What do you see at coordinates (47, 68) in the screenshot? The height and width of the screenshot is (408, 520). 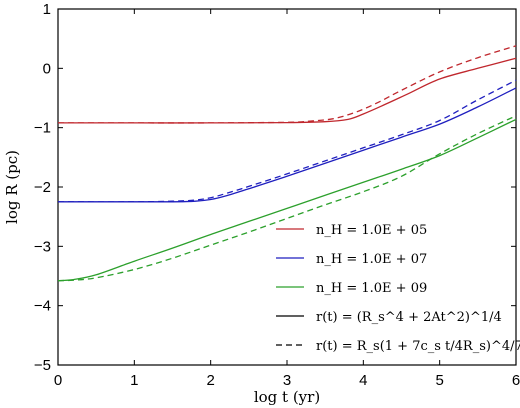 I see `y-tick-label: 0` at bounding box center [47, 68].